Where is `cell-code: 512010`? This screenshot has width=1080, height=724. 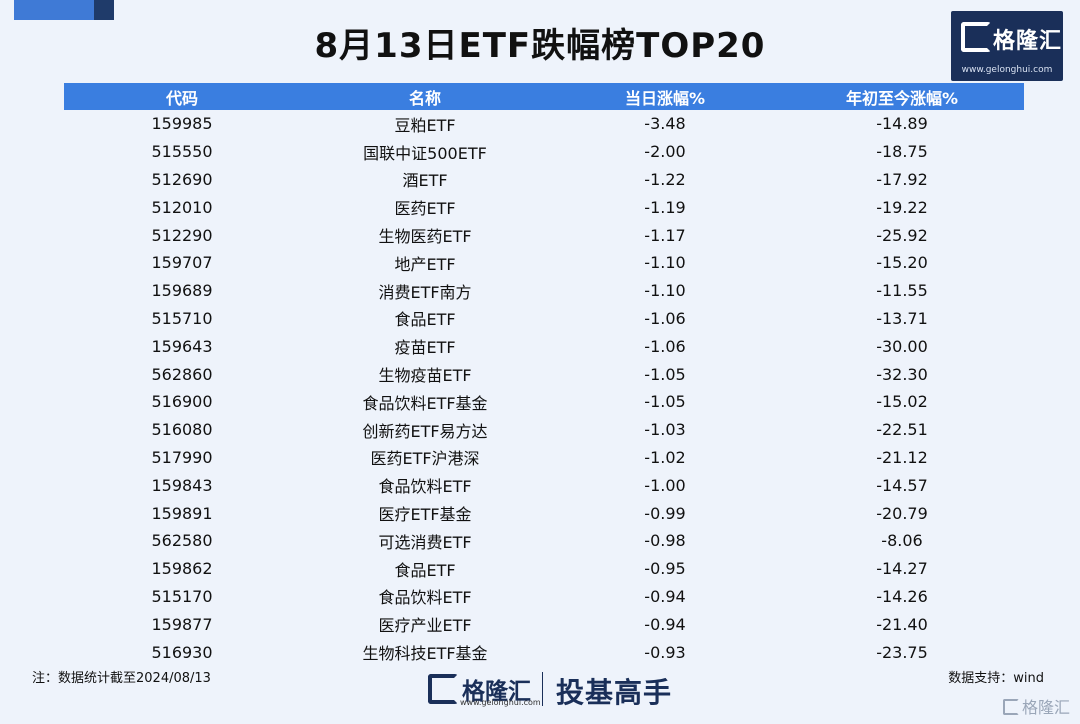
cell-code: 512010 is located at coordinates (182, 207).